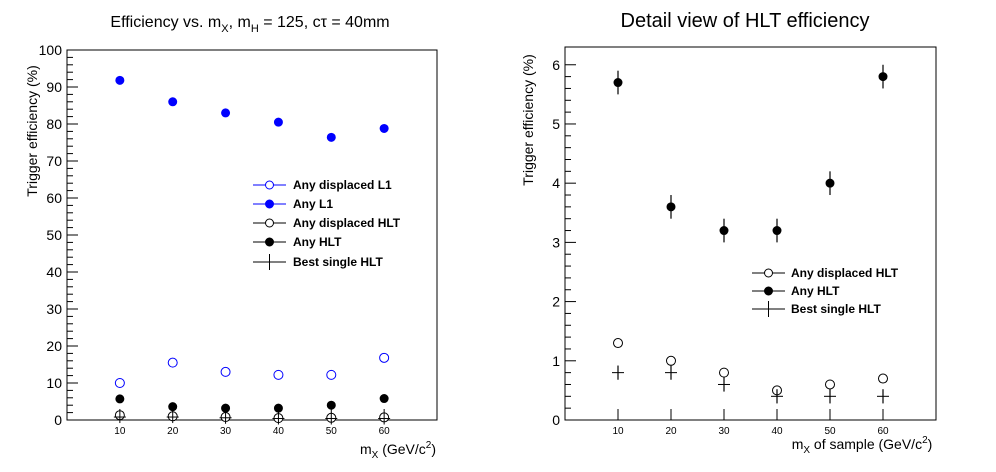 The image size is (996, 472). What do you see at coordinates (777, 431) in the screenshot?
I see `right-x-tick-label: 40` at bounding box center [777, 431].